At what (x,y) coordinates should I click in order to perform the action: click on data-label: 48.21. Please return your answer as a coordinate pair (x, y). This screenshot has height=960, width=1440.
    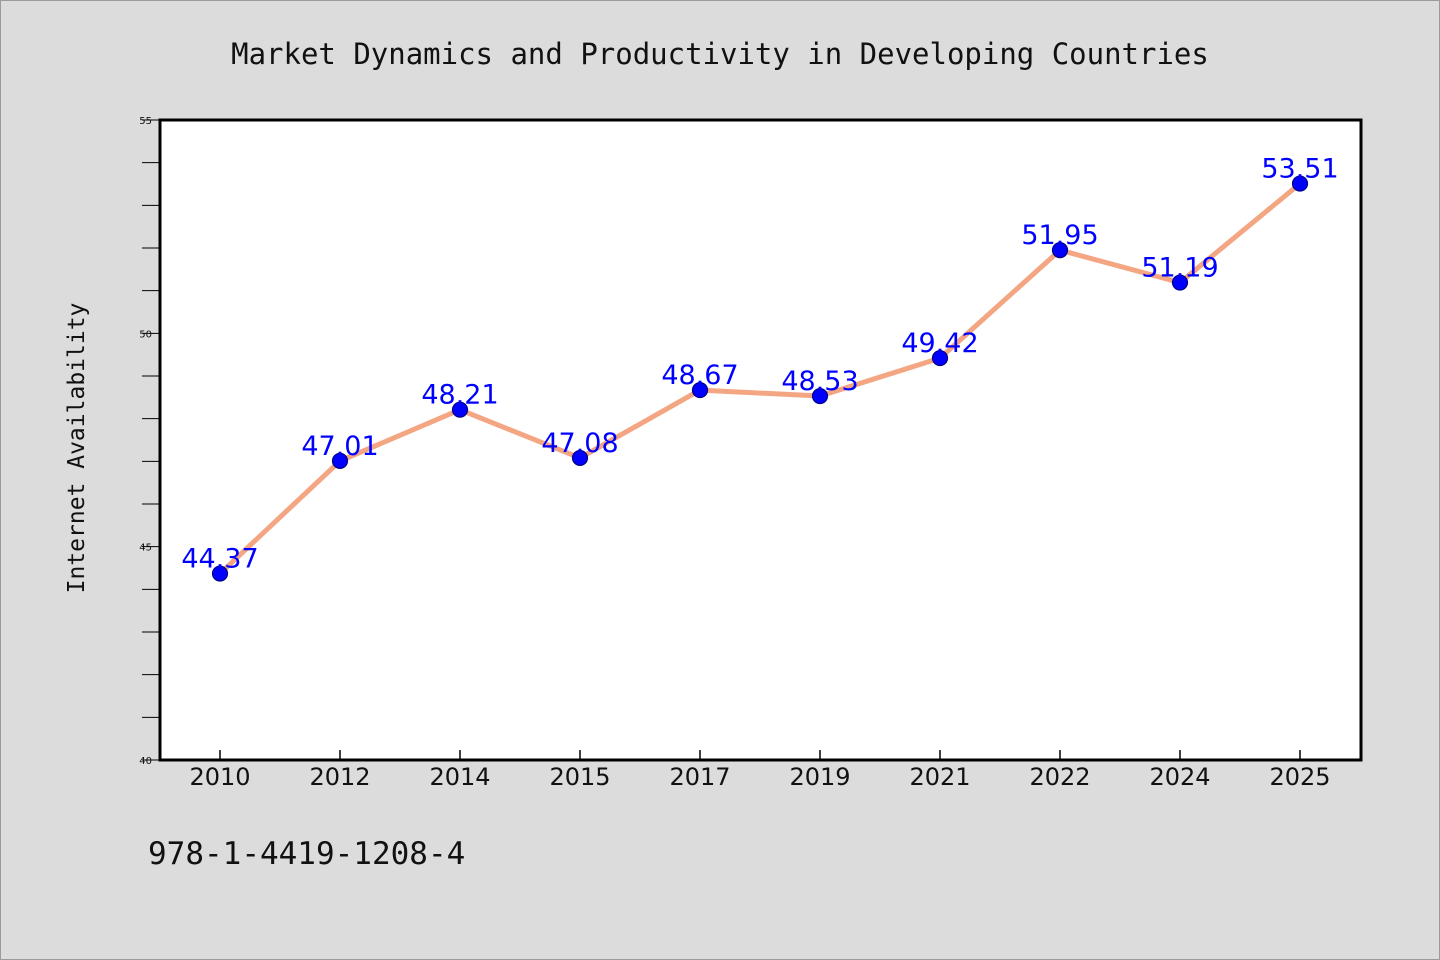
    Looking at the image, I should click on (459, 395).